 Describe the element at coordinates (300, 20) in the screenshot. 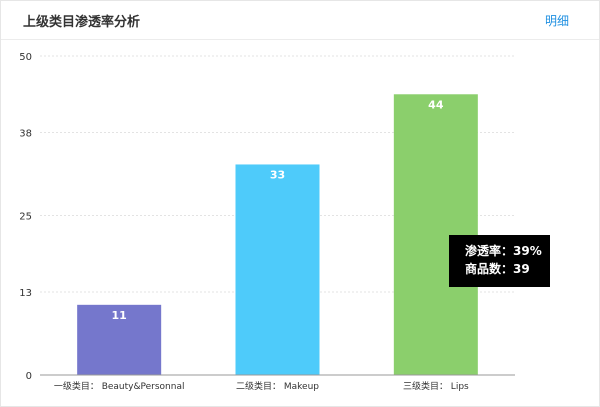

I see `panel-header: 上级类目渗透率分析 明细` at that location.